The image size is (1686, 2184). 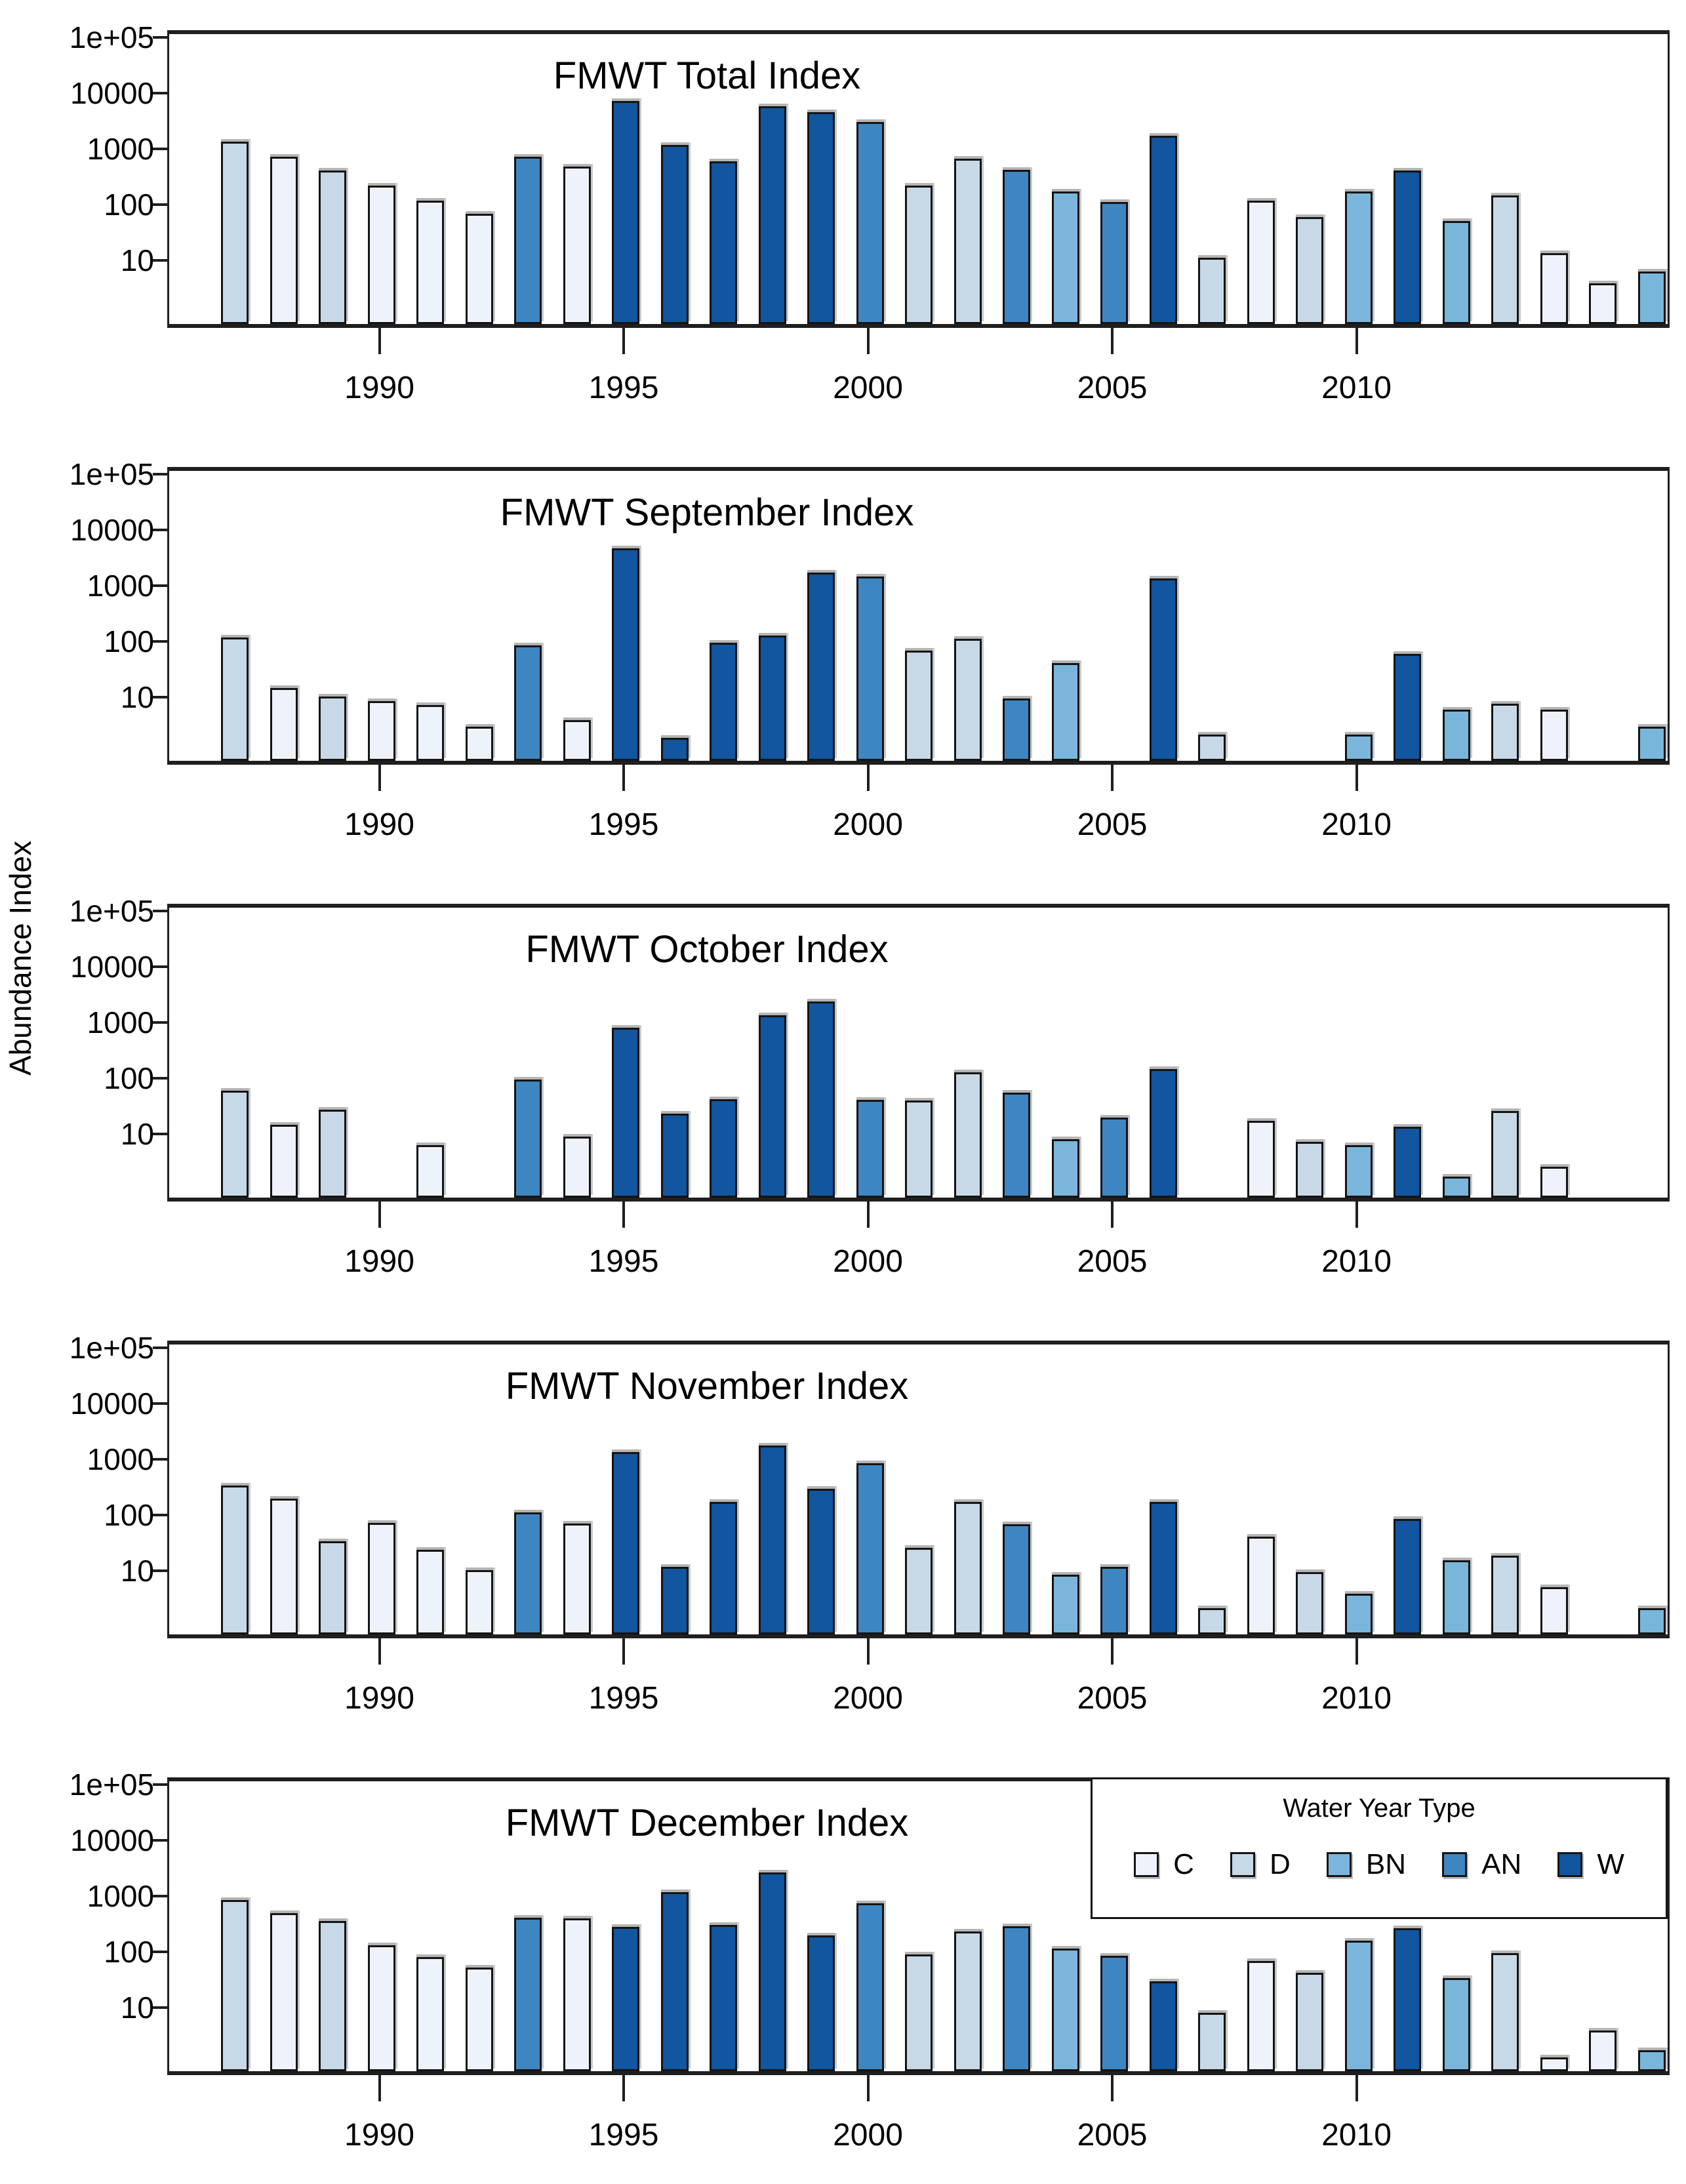 What do you see at coordinates (111, 1348) in the screenshot?
I see `y-tick-label-1e+05: 1e+05` at bounding box center [111, 1348].